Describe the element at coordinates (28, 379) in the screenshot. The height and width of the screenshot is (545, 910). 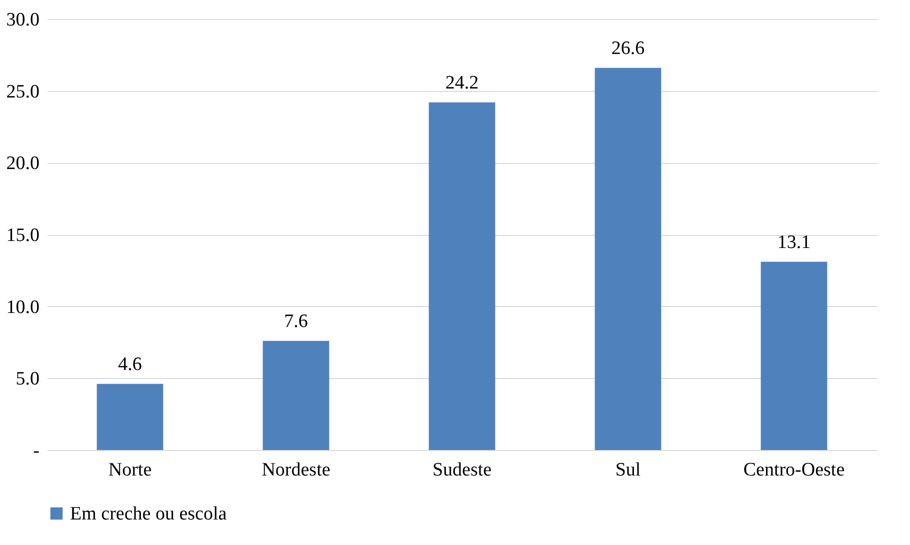
I see `y-tick-label: 5.0` at that location.